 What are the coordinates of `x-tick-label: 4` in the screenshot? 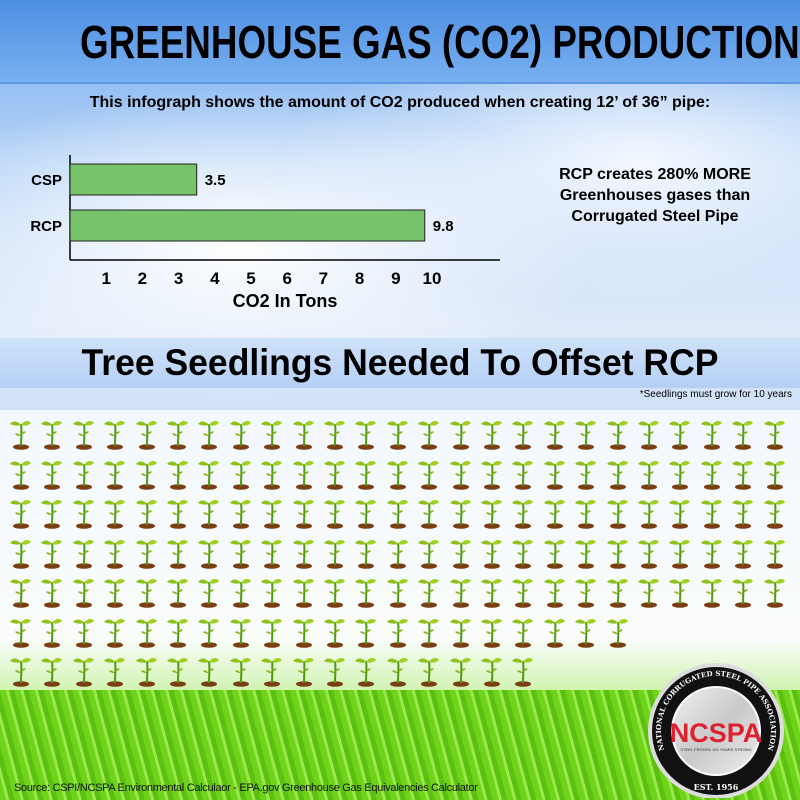 It's located at (215, 278).